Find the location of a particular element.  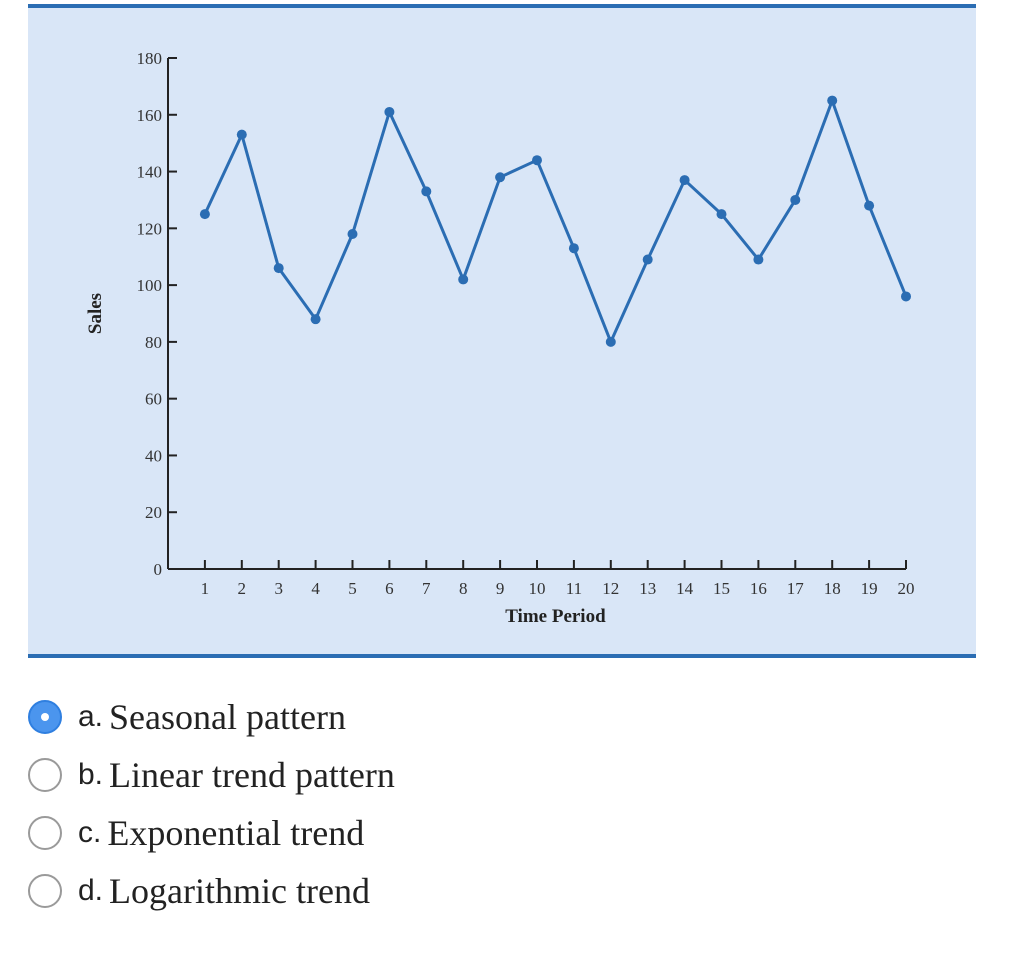

y-tick-label: 100 is located at coordinates (150, 285).